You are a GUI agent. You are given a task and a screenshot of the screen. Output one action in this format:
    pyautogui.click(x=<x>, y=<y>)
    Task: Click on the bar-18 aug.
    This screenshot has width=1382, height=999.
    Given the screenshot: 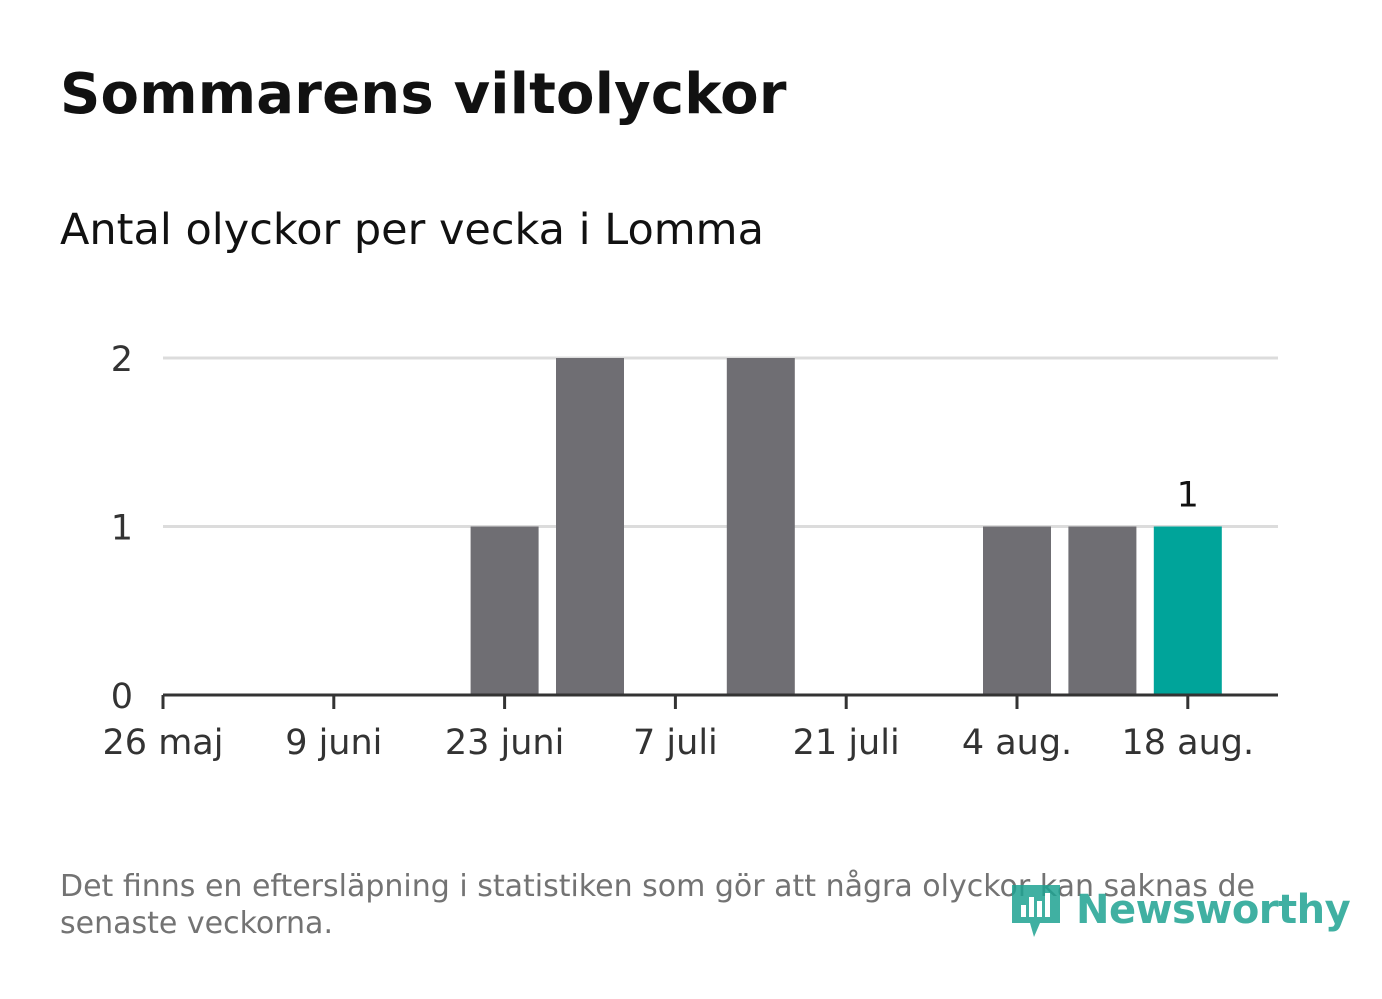 What is the action you would take?
    pyautogui.click(x=1187, y=610)
    